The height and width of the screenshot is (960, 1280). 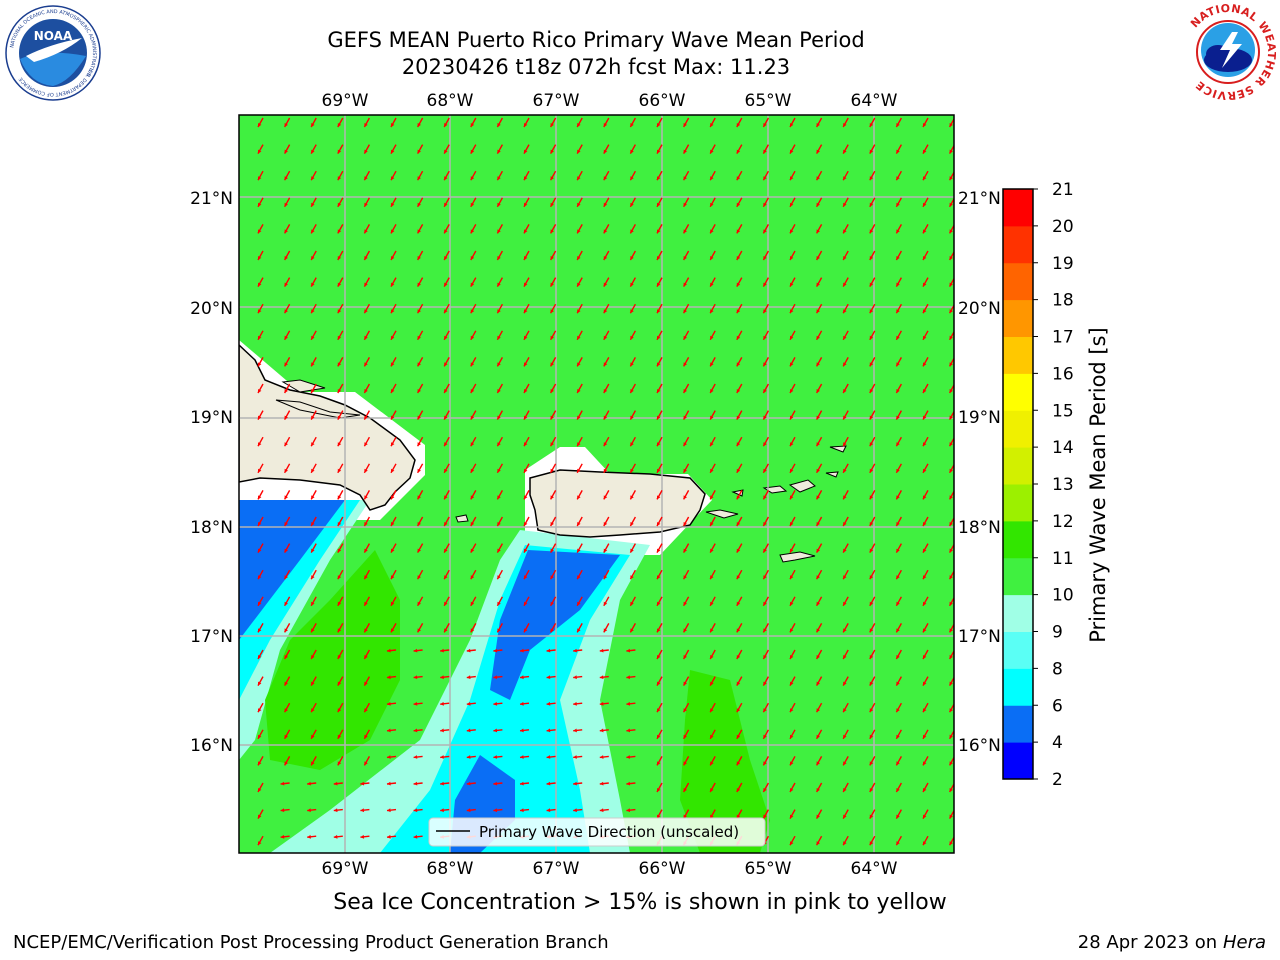 I want to click on vieques-island, so click(x=722, y=514).